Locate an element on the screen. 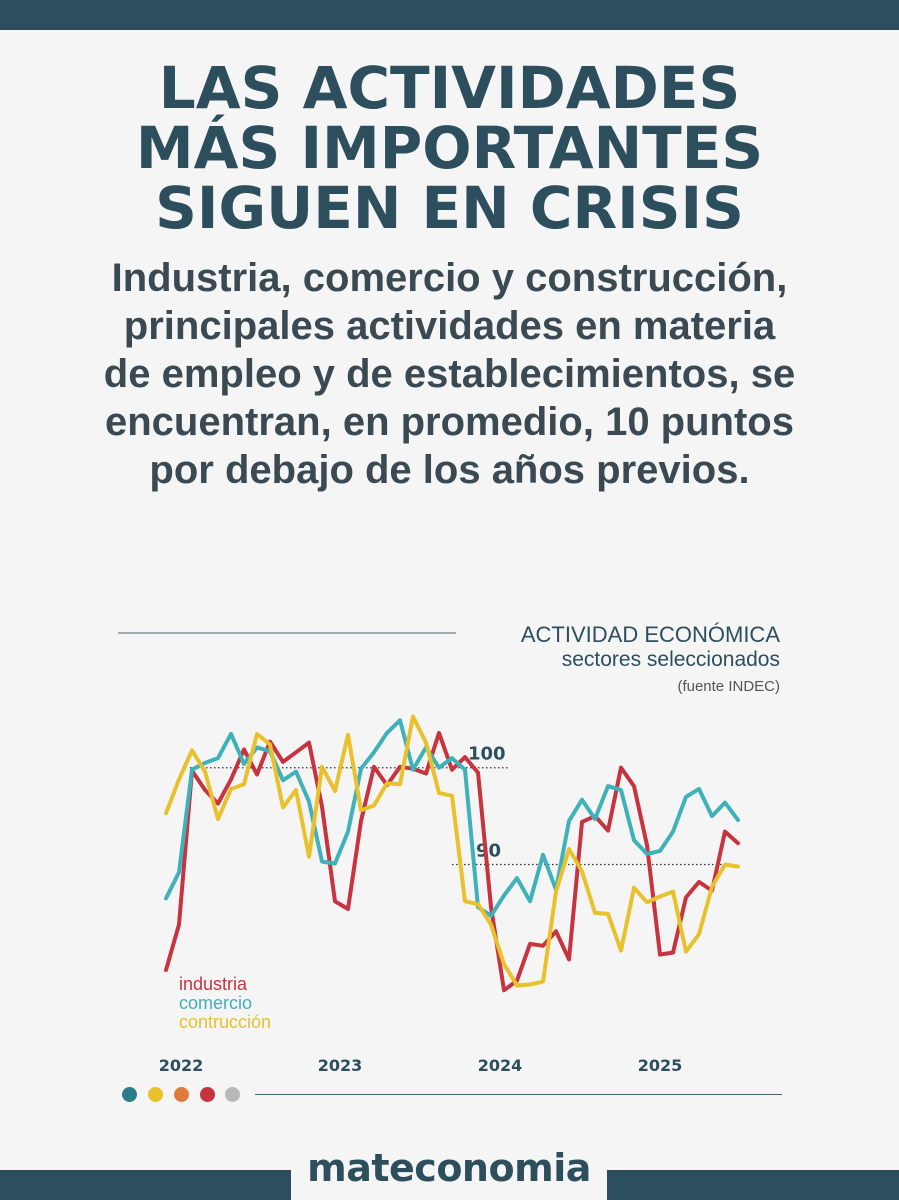 This screenshot has height=1200, width=899. brand-logo: mateconomia is located at coordinates (449, 1168).